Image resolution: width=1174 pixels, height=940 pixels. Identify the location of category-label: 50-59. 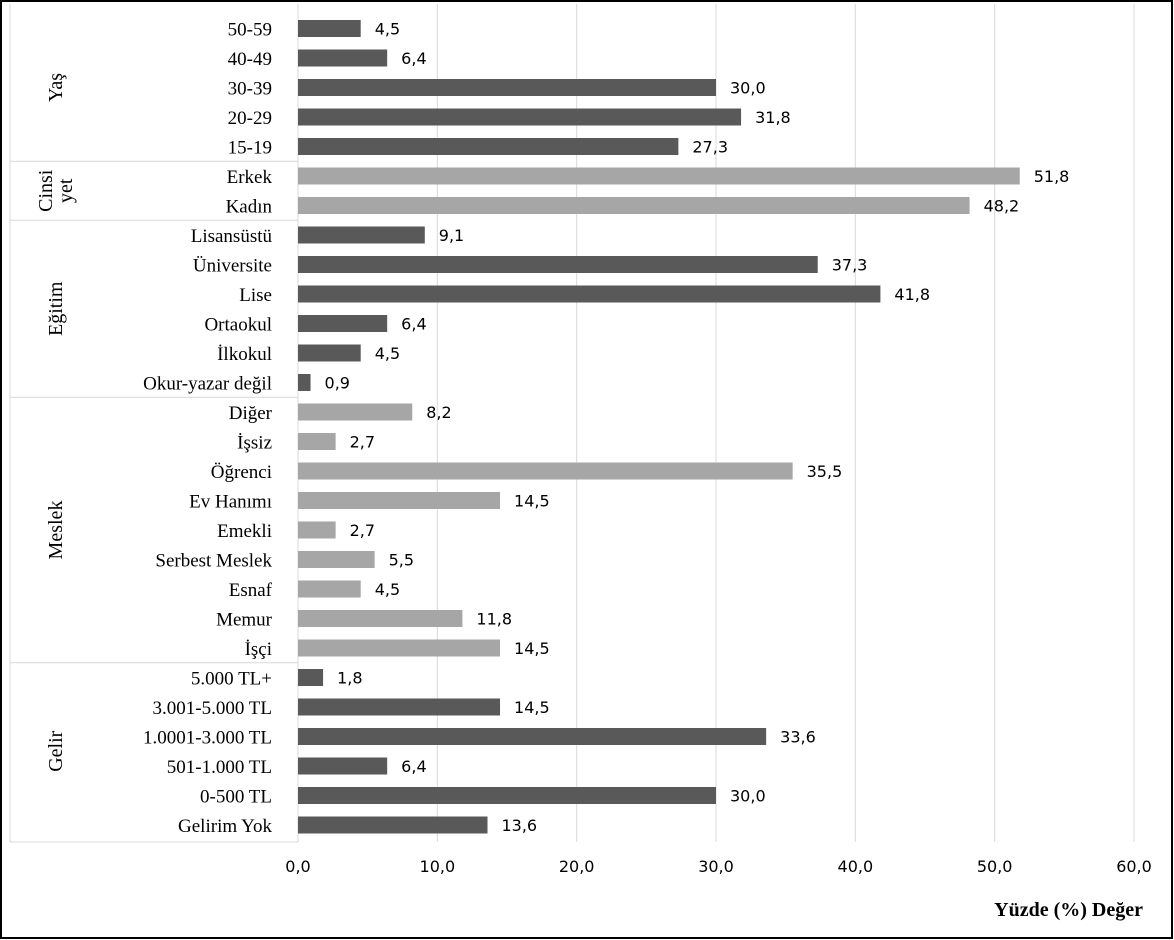
(250, 30).